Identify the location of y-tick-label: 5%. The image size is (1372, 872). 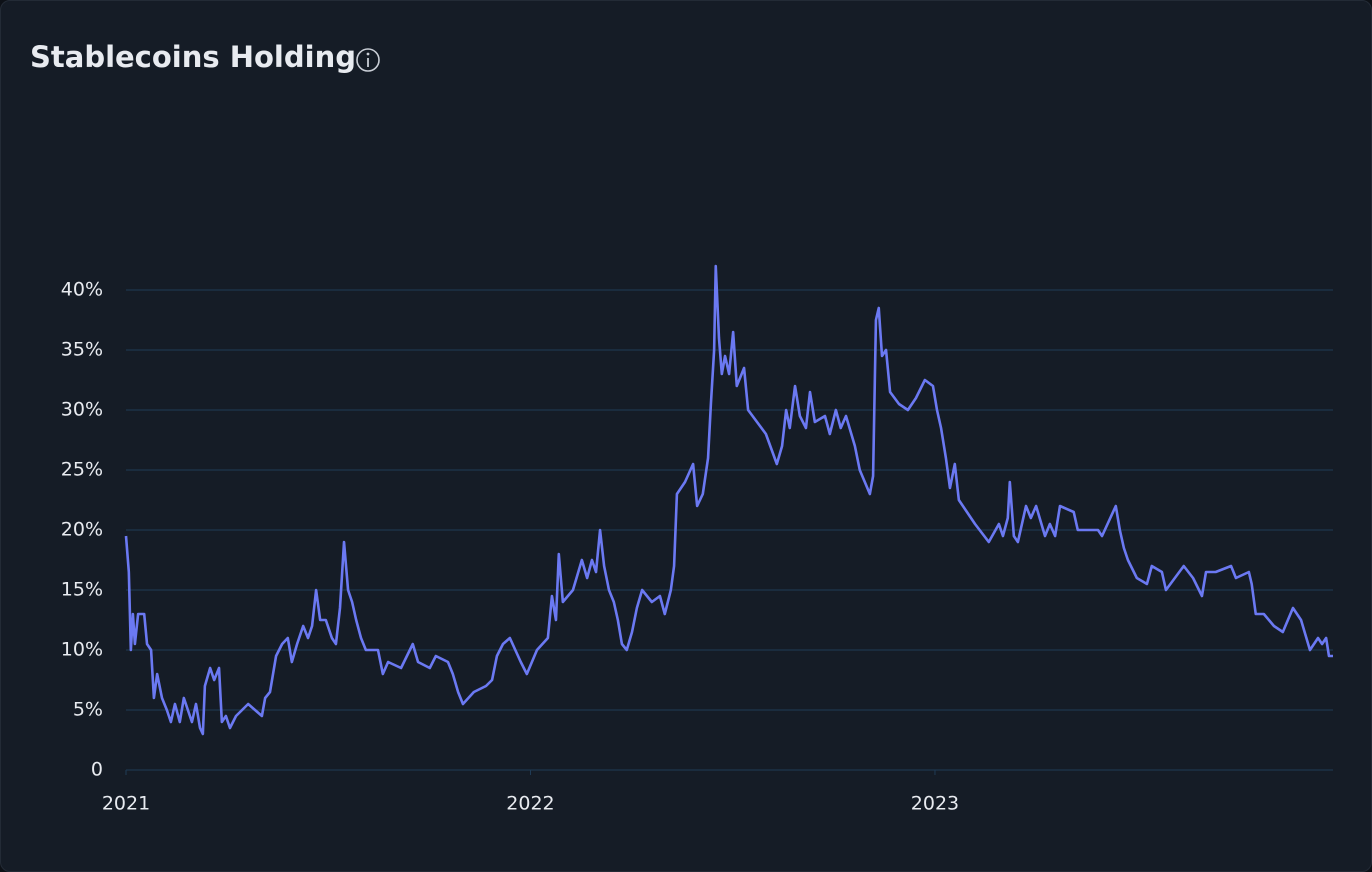
(88, 710).